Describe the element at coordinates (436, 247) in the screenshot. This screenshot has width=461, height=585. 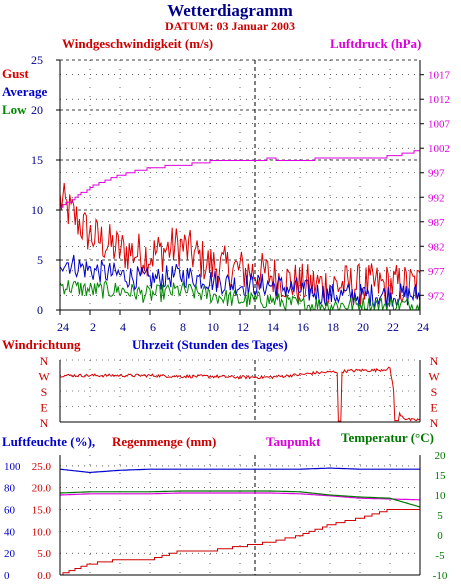
I see `pressure-y-tick-label: 982` at that location.